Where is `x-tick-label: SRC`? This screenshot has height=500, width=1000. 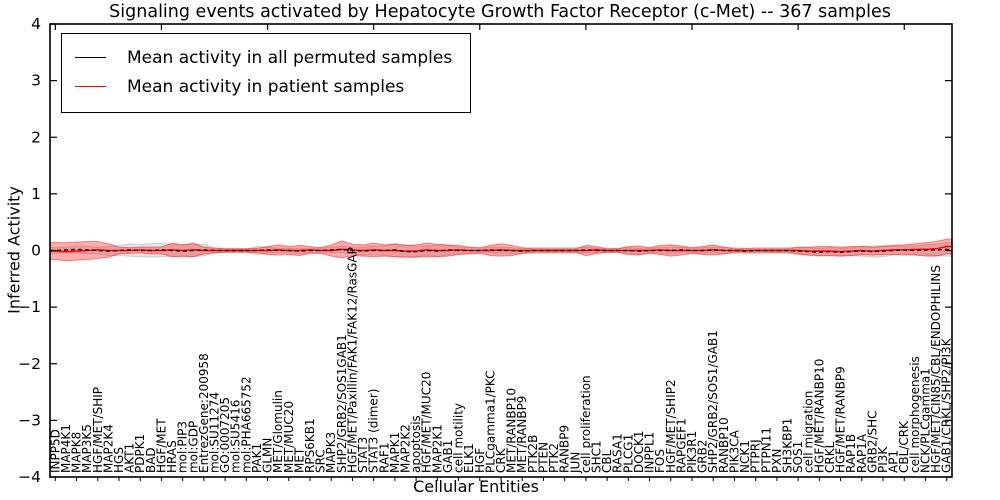 x-tick-label: SRC is located at coordinates (321, 461).